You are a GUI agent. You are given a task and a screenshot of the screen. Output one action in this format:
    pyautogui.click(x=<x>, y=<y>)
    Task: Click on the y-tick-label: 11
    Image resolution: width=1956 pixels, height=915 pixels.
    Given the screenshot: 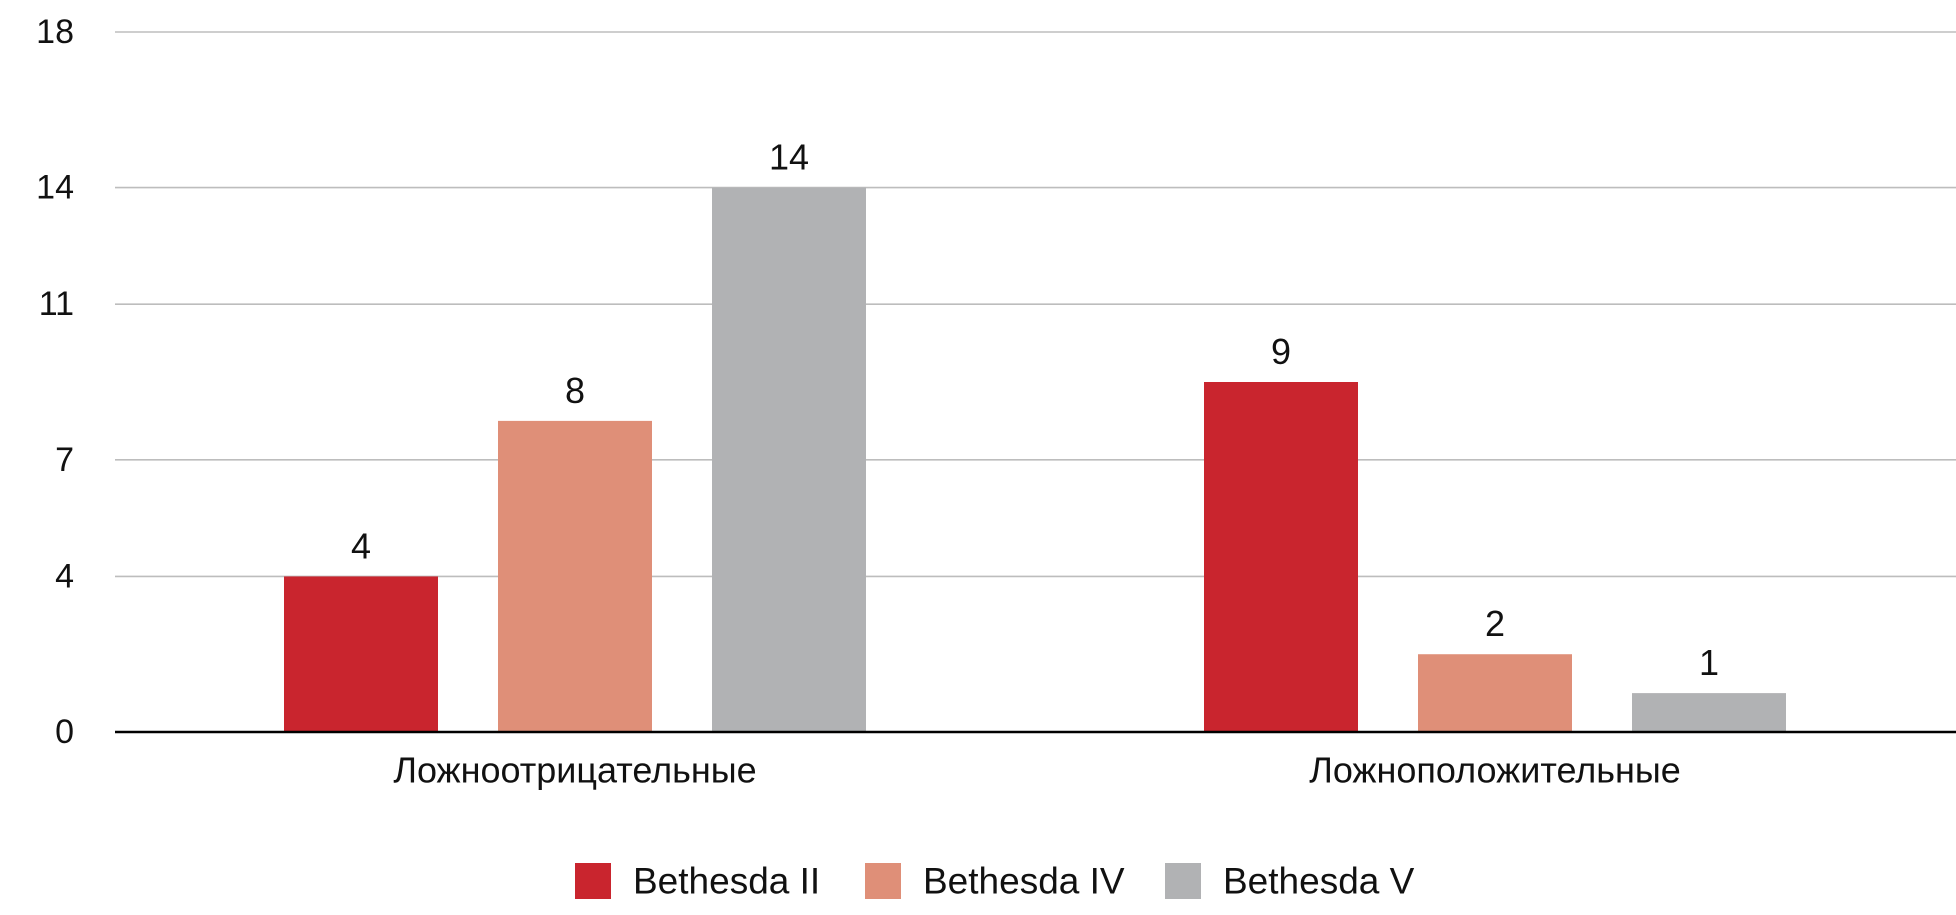 What is the action you would take?
    pyautogui.click(x=56, y=304)
    